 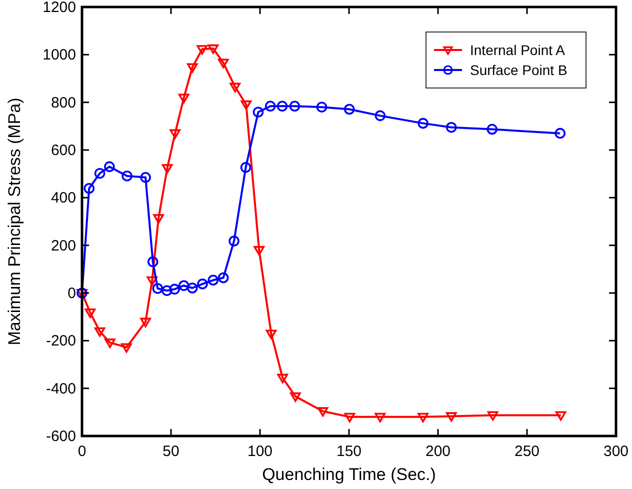 What do you see at coordinates (438, 451) in the screenshot?
I see `x-tick-label: 200` at bounding box center [438, 451].